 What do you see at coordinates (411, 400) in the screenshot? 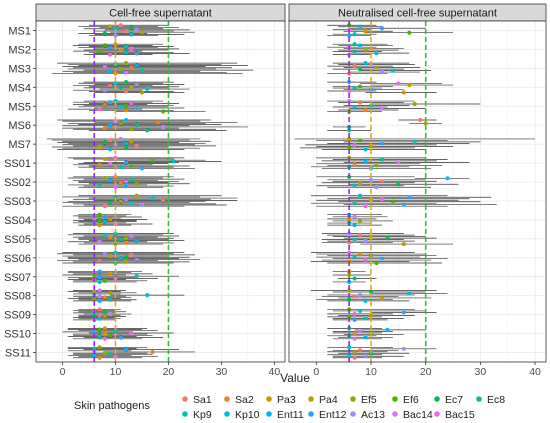
I see `legend-label: Ef6` at bounding box center [411, 400].